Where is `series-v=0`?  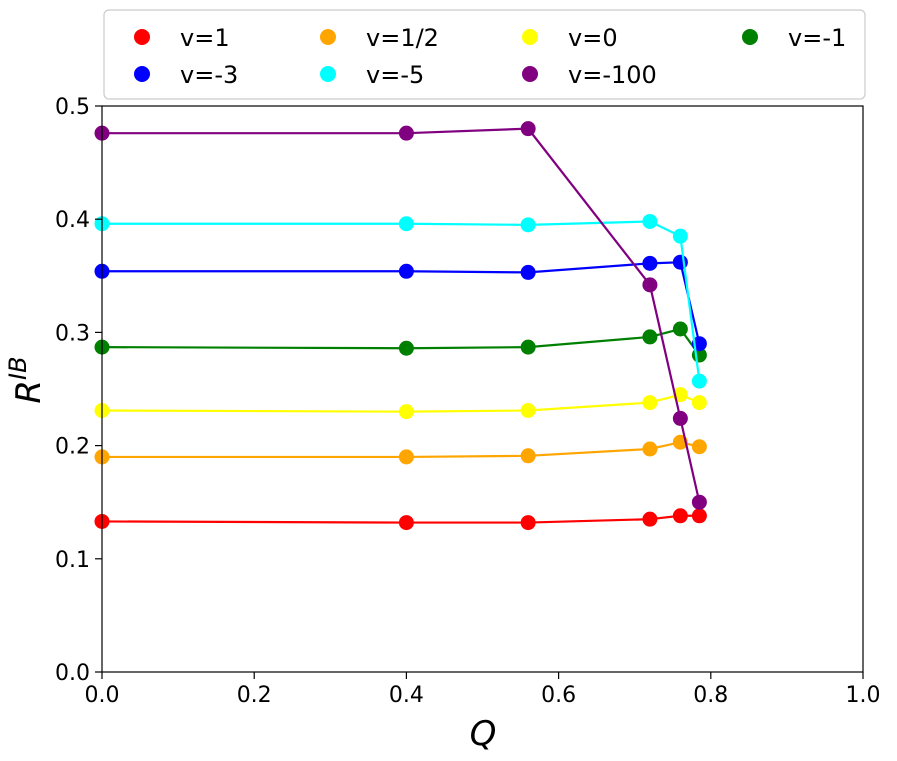 series-v=0 is located at coordinates (400, 403).